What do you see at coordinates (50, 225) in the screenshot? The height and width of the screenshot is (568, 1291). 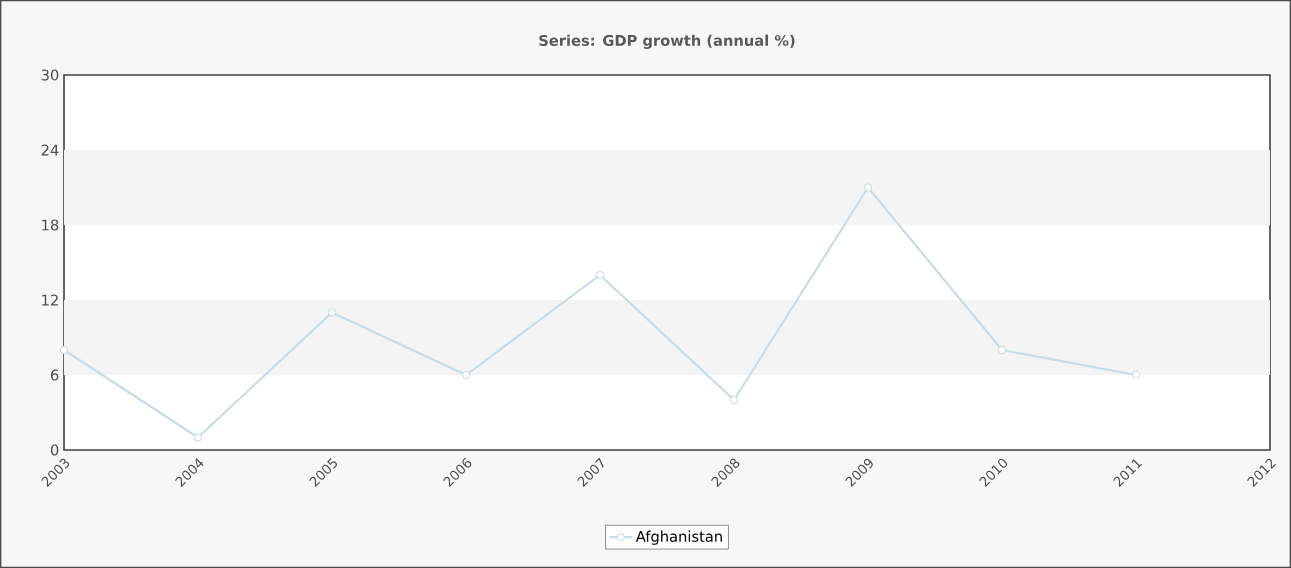 I see `y-tick-label: 18` at bounding box center [50, 225].